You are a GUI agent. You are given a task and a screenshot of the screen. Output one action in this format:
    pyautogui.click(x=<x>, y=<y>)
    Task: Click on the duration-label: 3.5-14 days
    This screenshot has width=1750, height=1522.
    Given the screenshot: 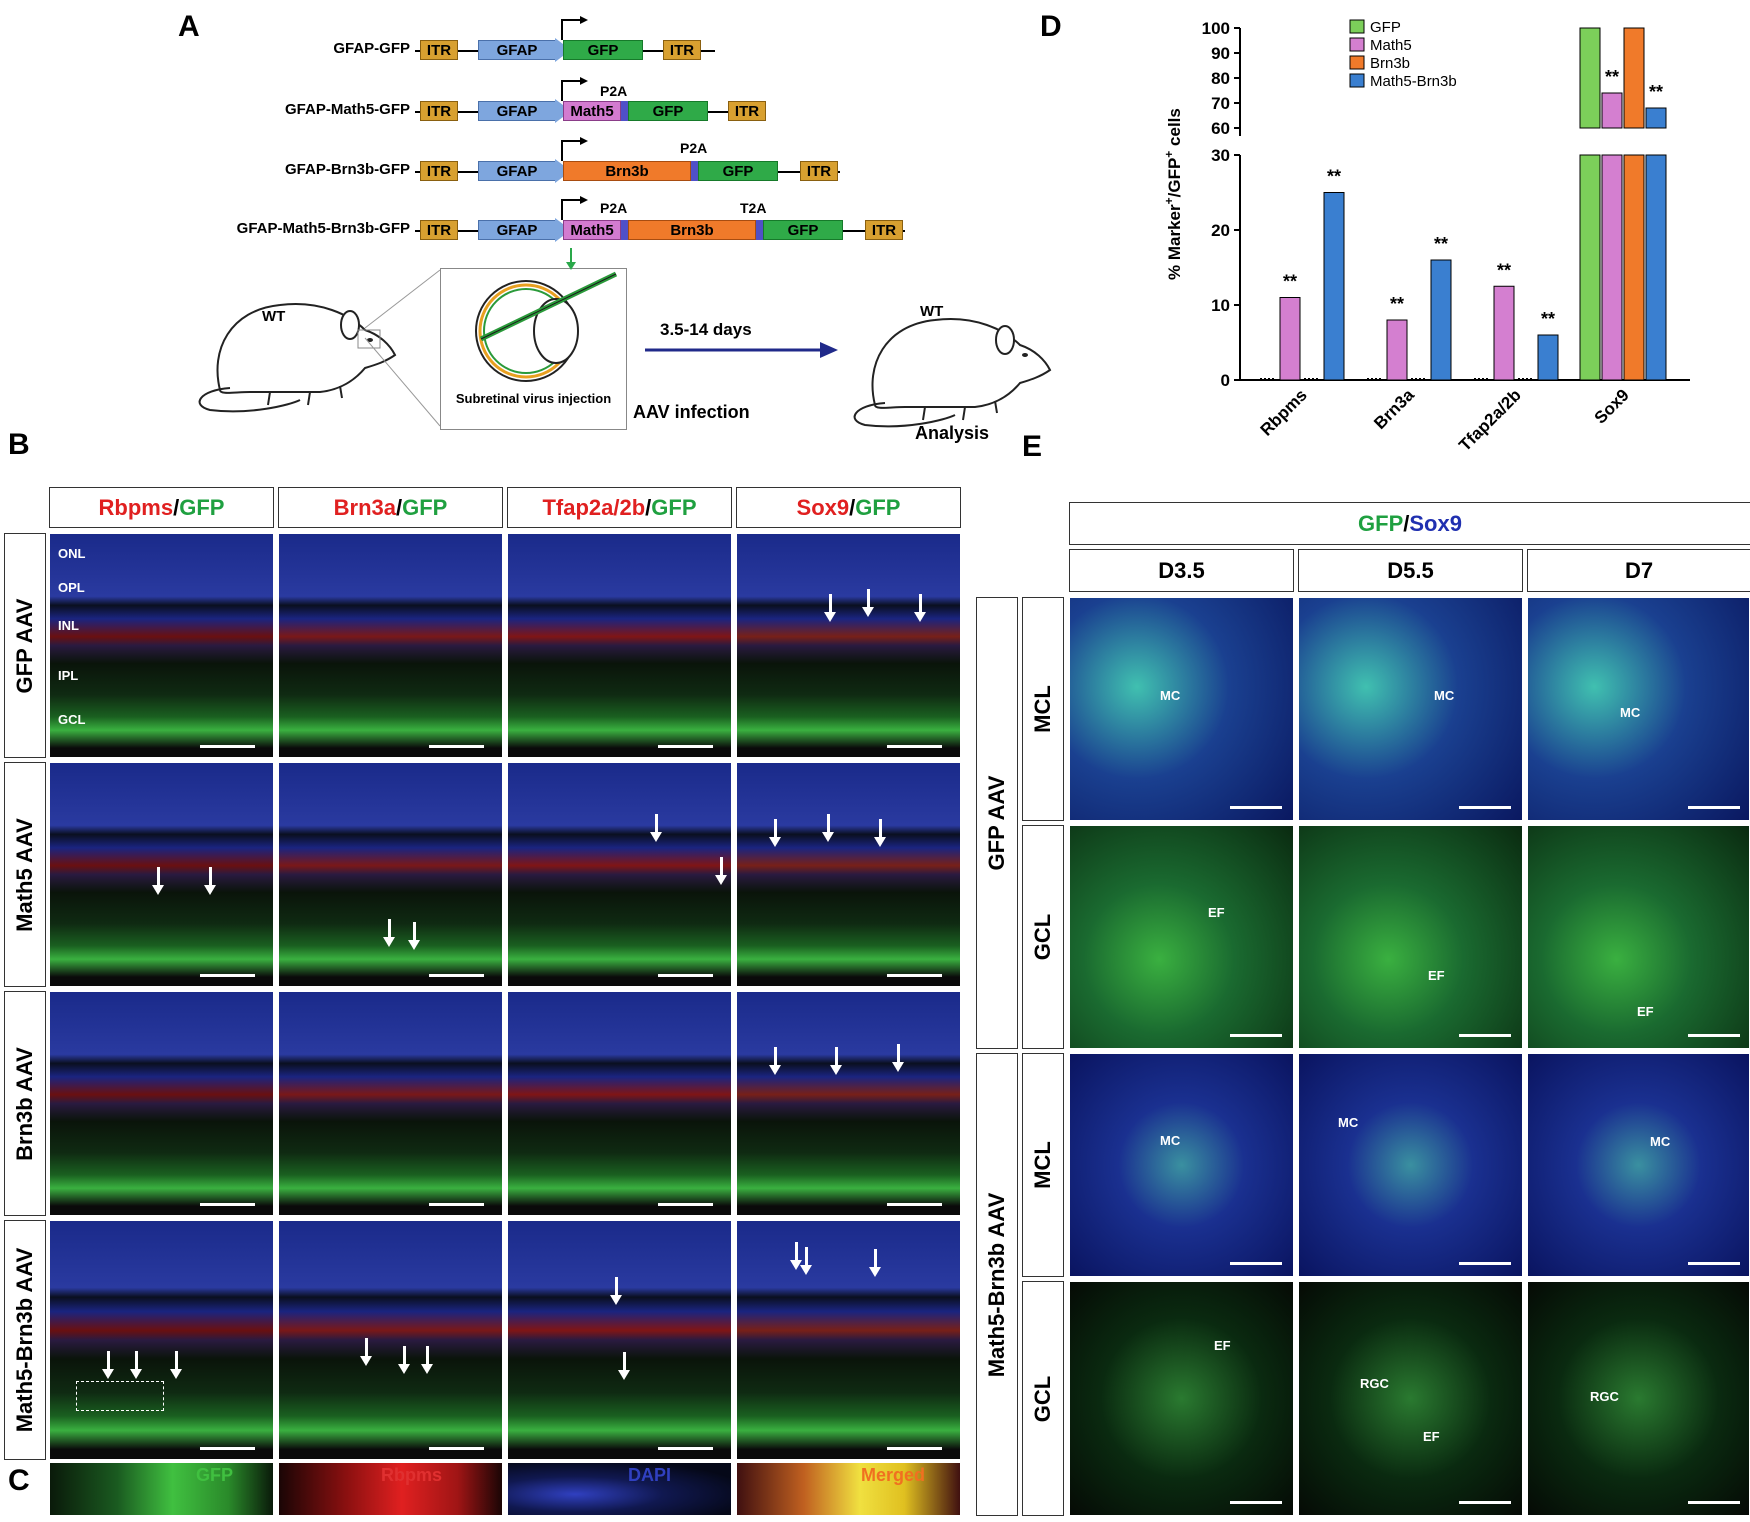 What is the action you would take?
    pyautogui.click(x=706, y=329)
    